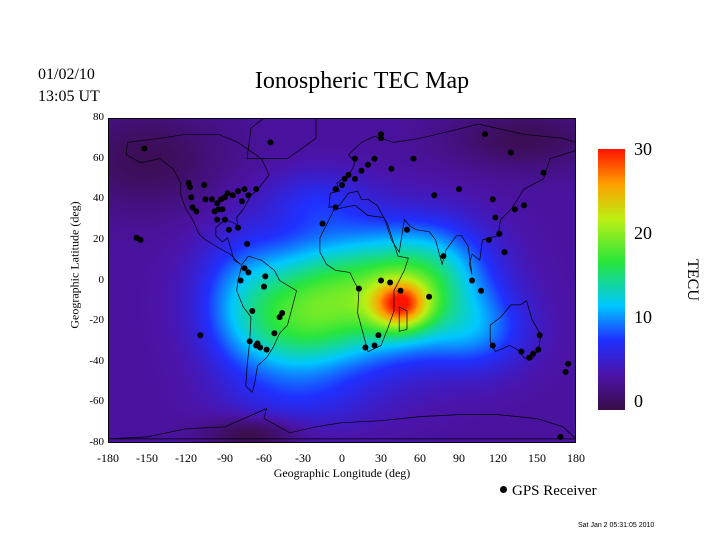  What do you see at coordinates (452, 199) in the screenshot?
I see `eurasia-coastline` at bounding box center [452, 199].